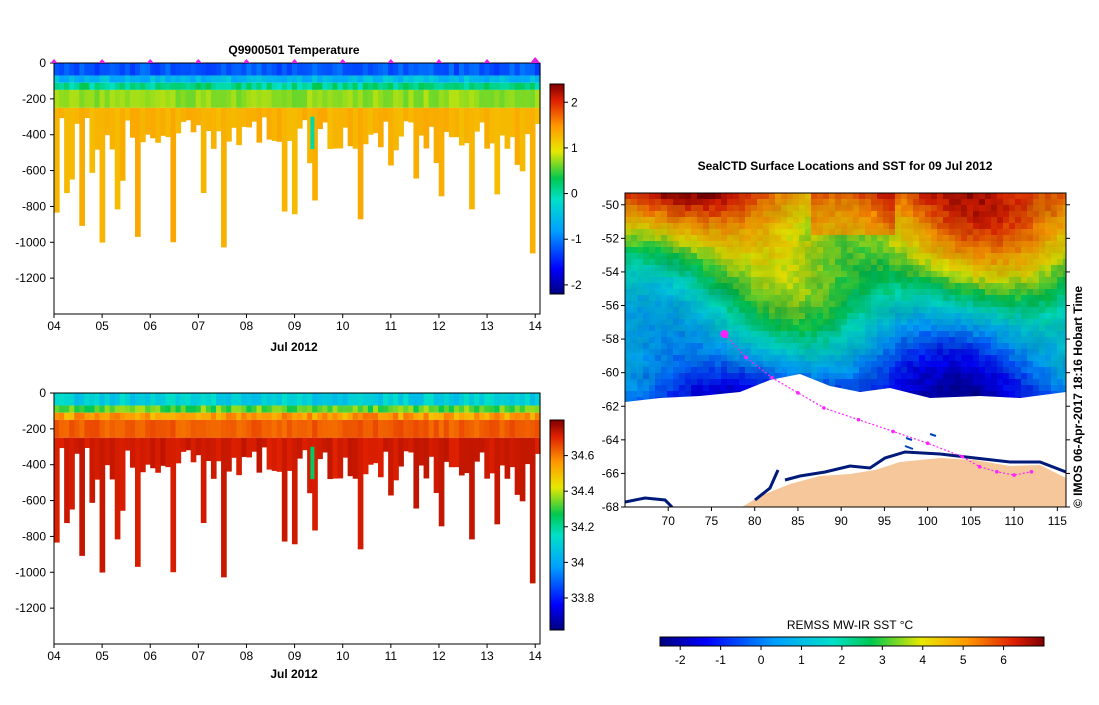 The image size is (1099, 705). I want to click on lat-tick-label: -68, so click(611, 507).